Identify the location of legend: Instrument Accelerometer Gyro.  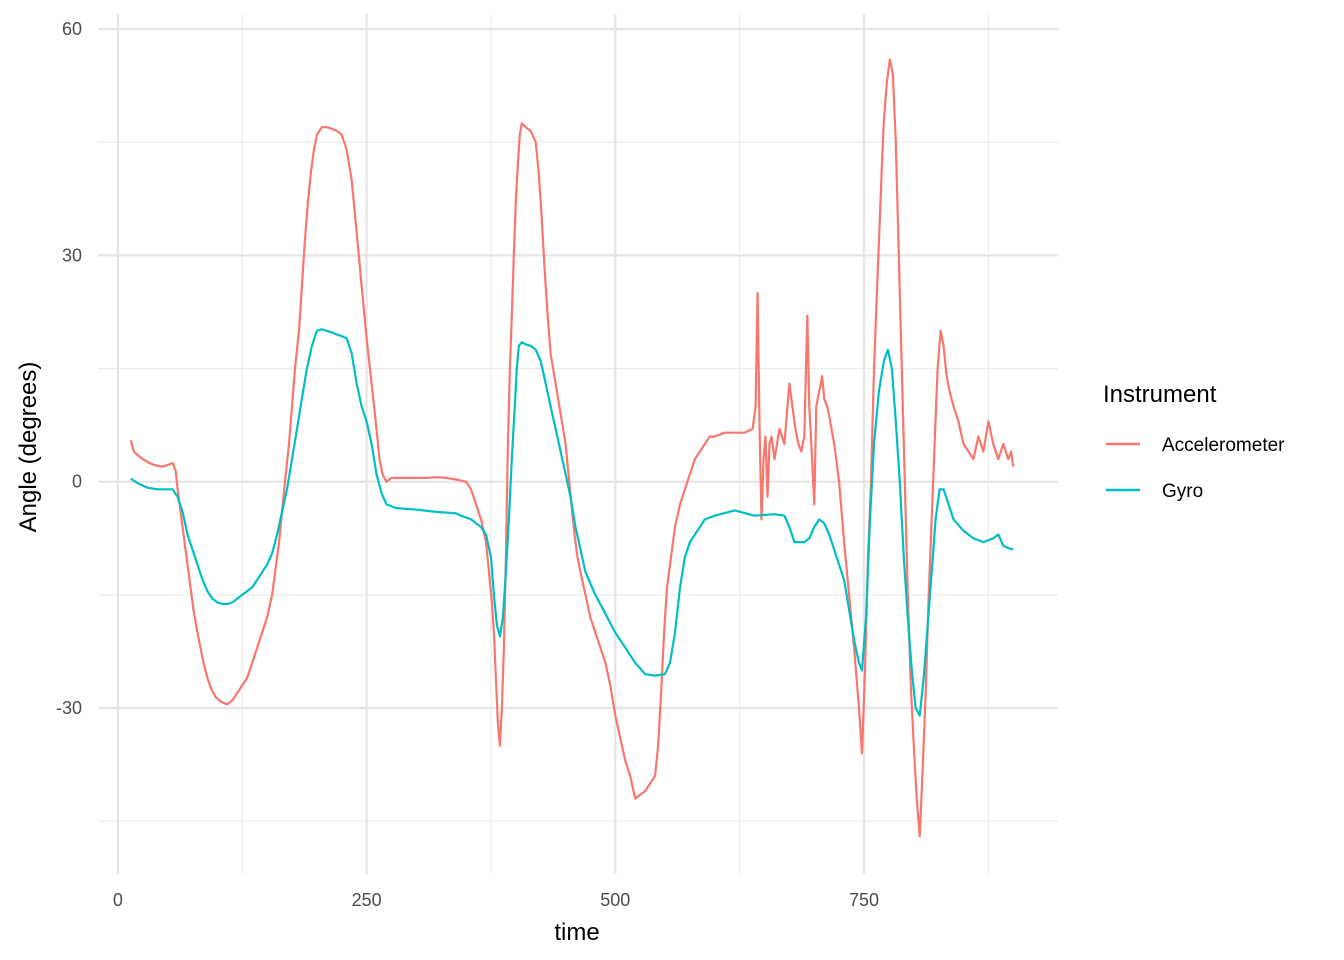
(1194, 441).